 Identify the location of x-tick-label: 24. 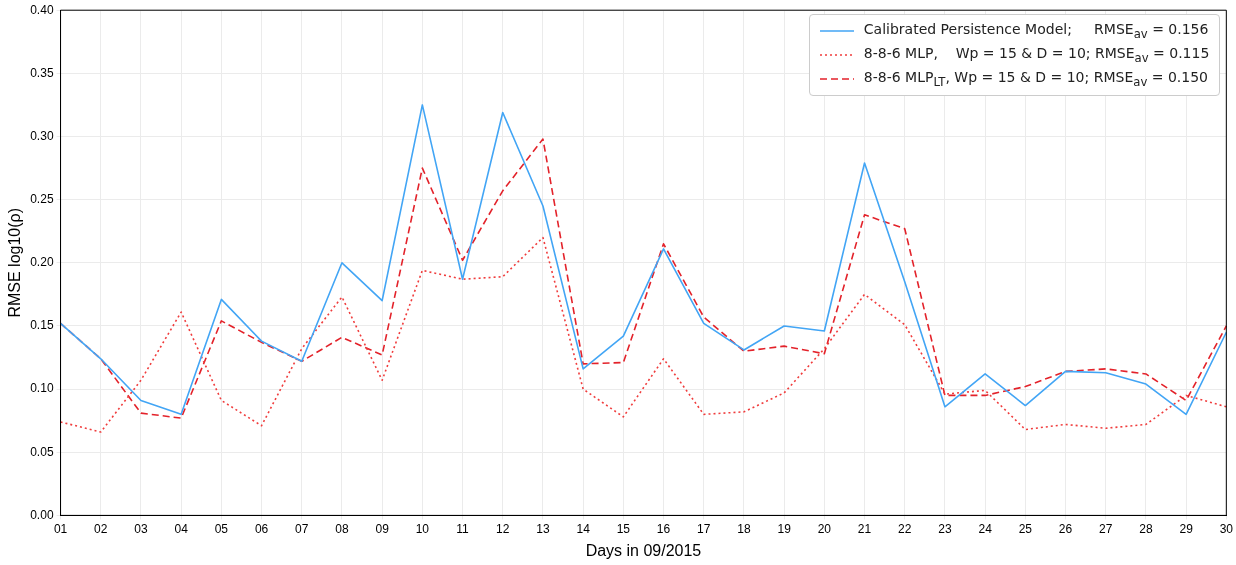
(985, 528).